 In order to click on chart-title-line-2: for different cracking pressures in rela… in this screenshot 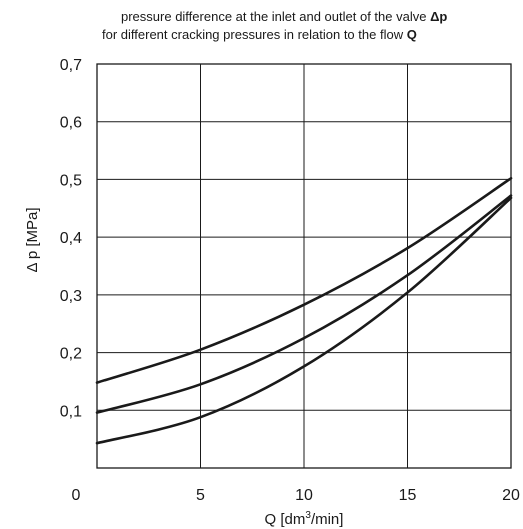, I will do `click(259, 34)`.